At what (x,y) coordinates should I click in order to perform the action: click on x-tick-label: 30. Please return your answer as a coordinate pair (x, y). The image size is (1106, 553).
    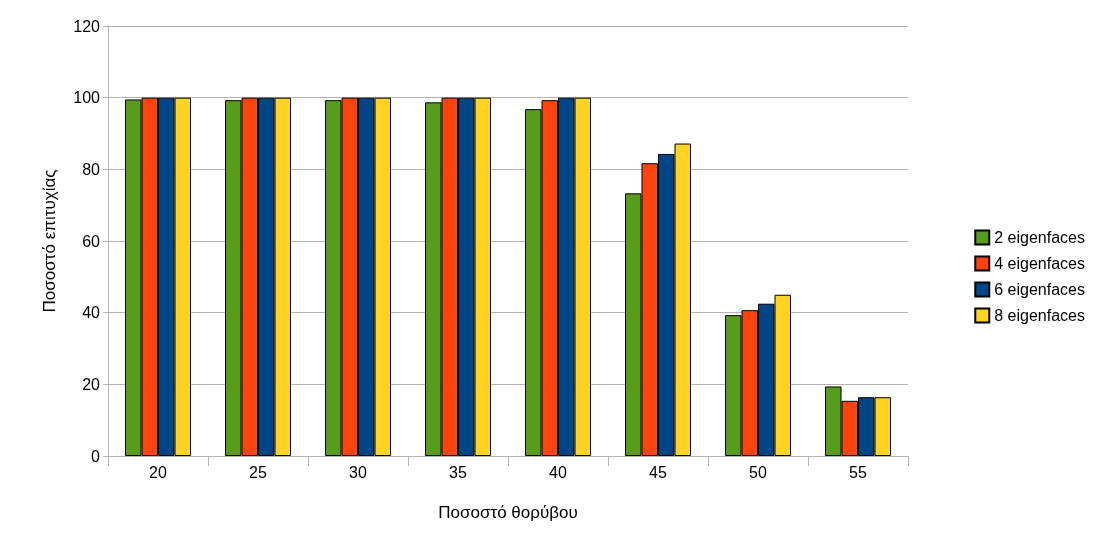
    Looking at the image, I should click on (358, 472).